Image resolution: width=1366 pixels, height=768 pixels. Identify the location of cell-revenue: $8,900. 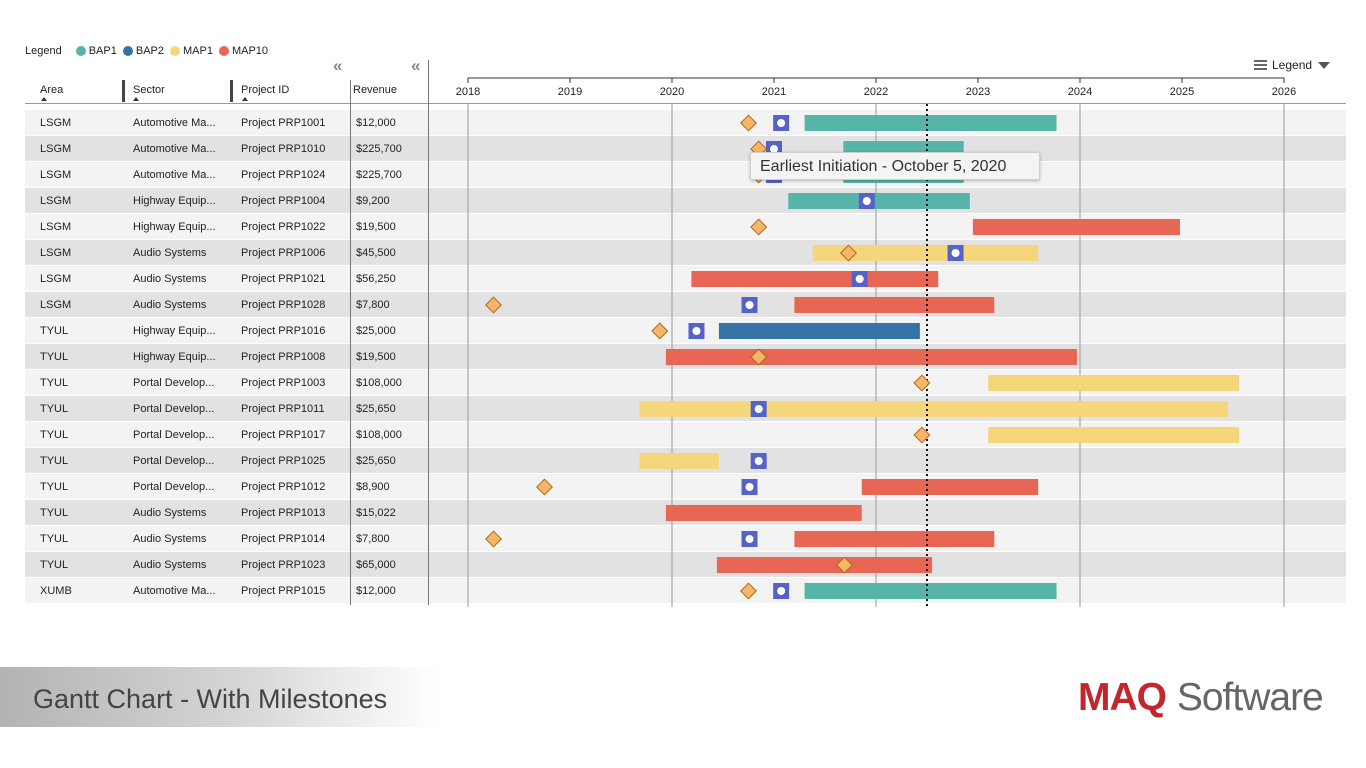
(373, 487).